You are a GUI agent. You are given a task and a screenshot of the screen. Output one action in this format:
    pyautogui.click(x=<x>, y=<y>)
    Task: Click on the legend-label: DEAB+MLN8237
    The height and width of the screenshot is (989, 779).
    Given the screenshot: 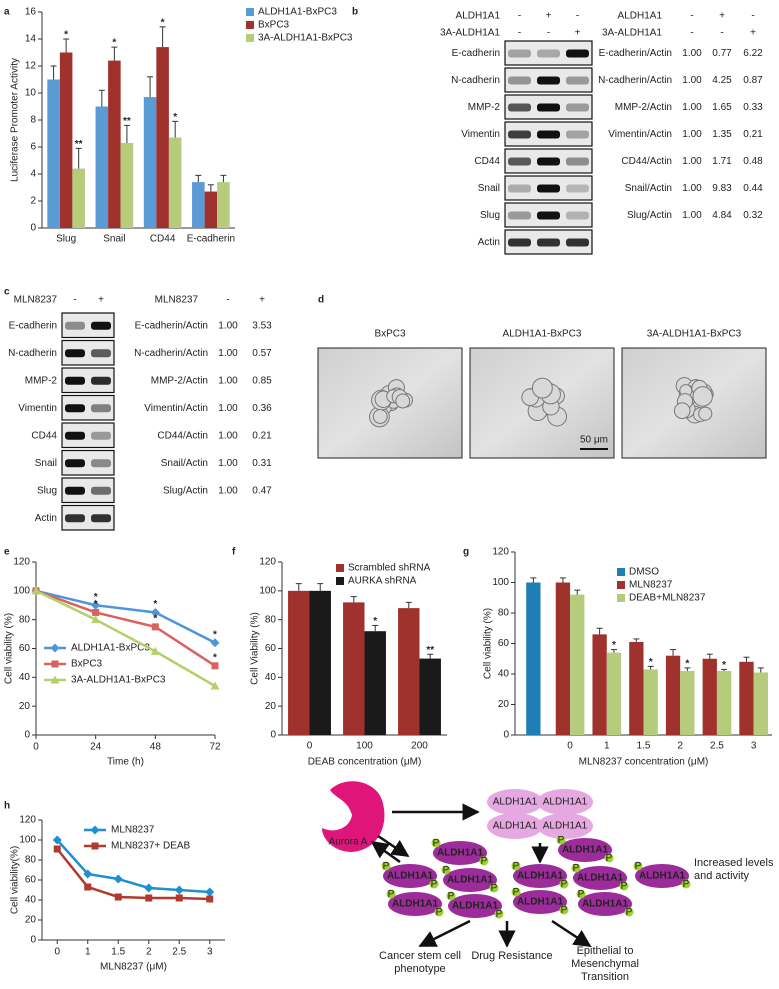 What is the action you would take?
    pyautogui.click(x=667, y=598)
    